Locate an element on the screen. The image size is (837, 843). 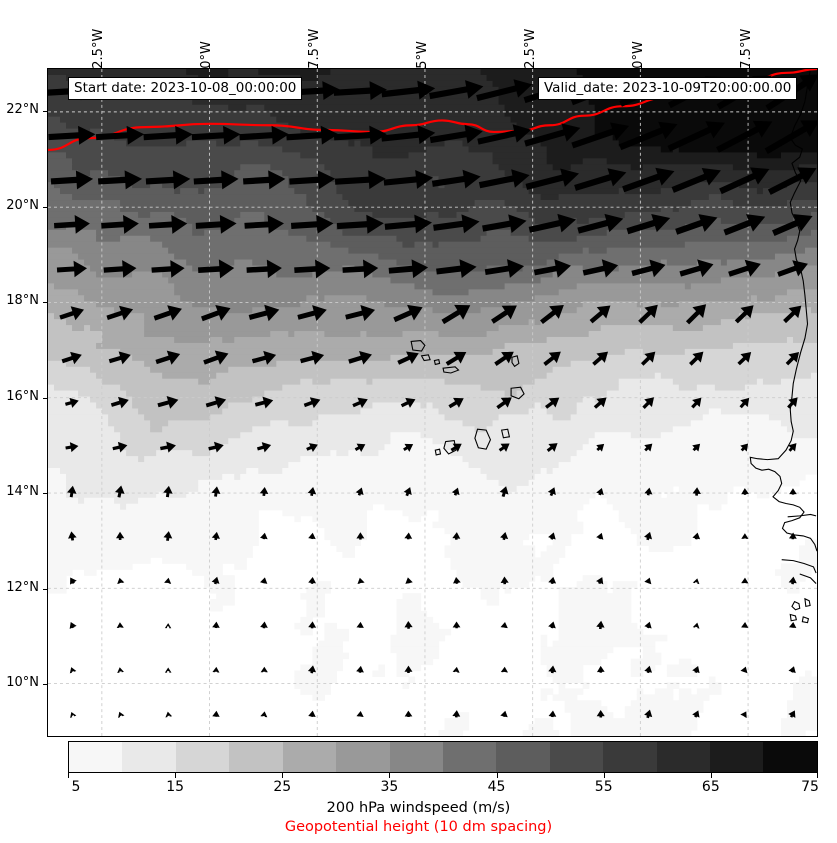
start-date-annotation: Start date: 2023-10-08_00:00:00 is located at coordinates (185, 88).